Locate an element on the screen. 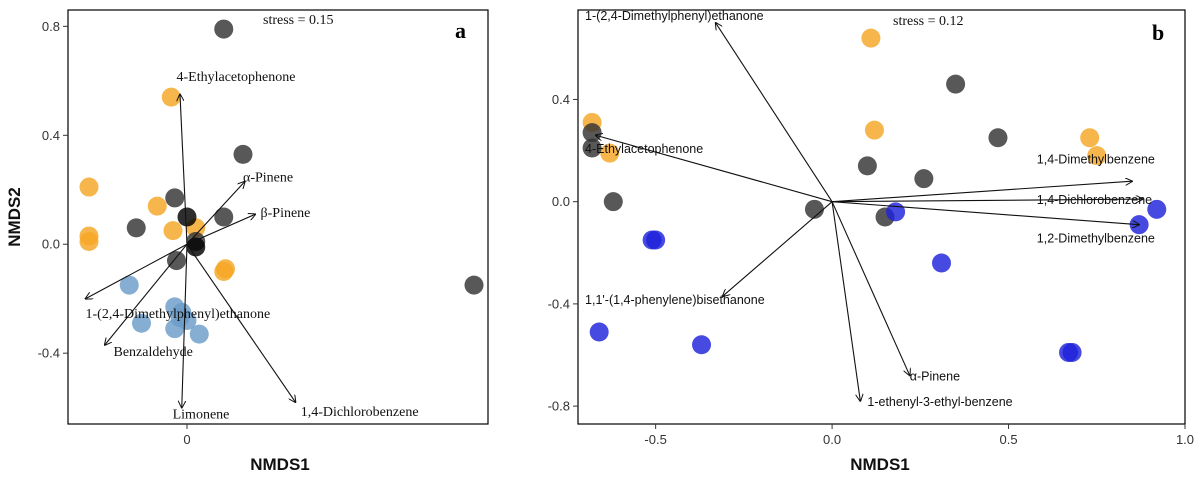  x-tick-label: 0.5 is located at coordinates (1009, 439).